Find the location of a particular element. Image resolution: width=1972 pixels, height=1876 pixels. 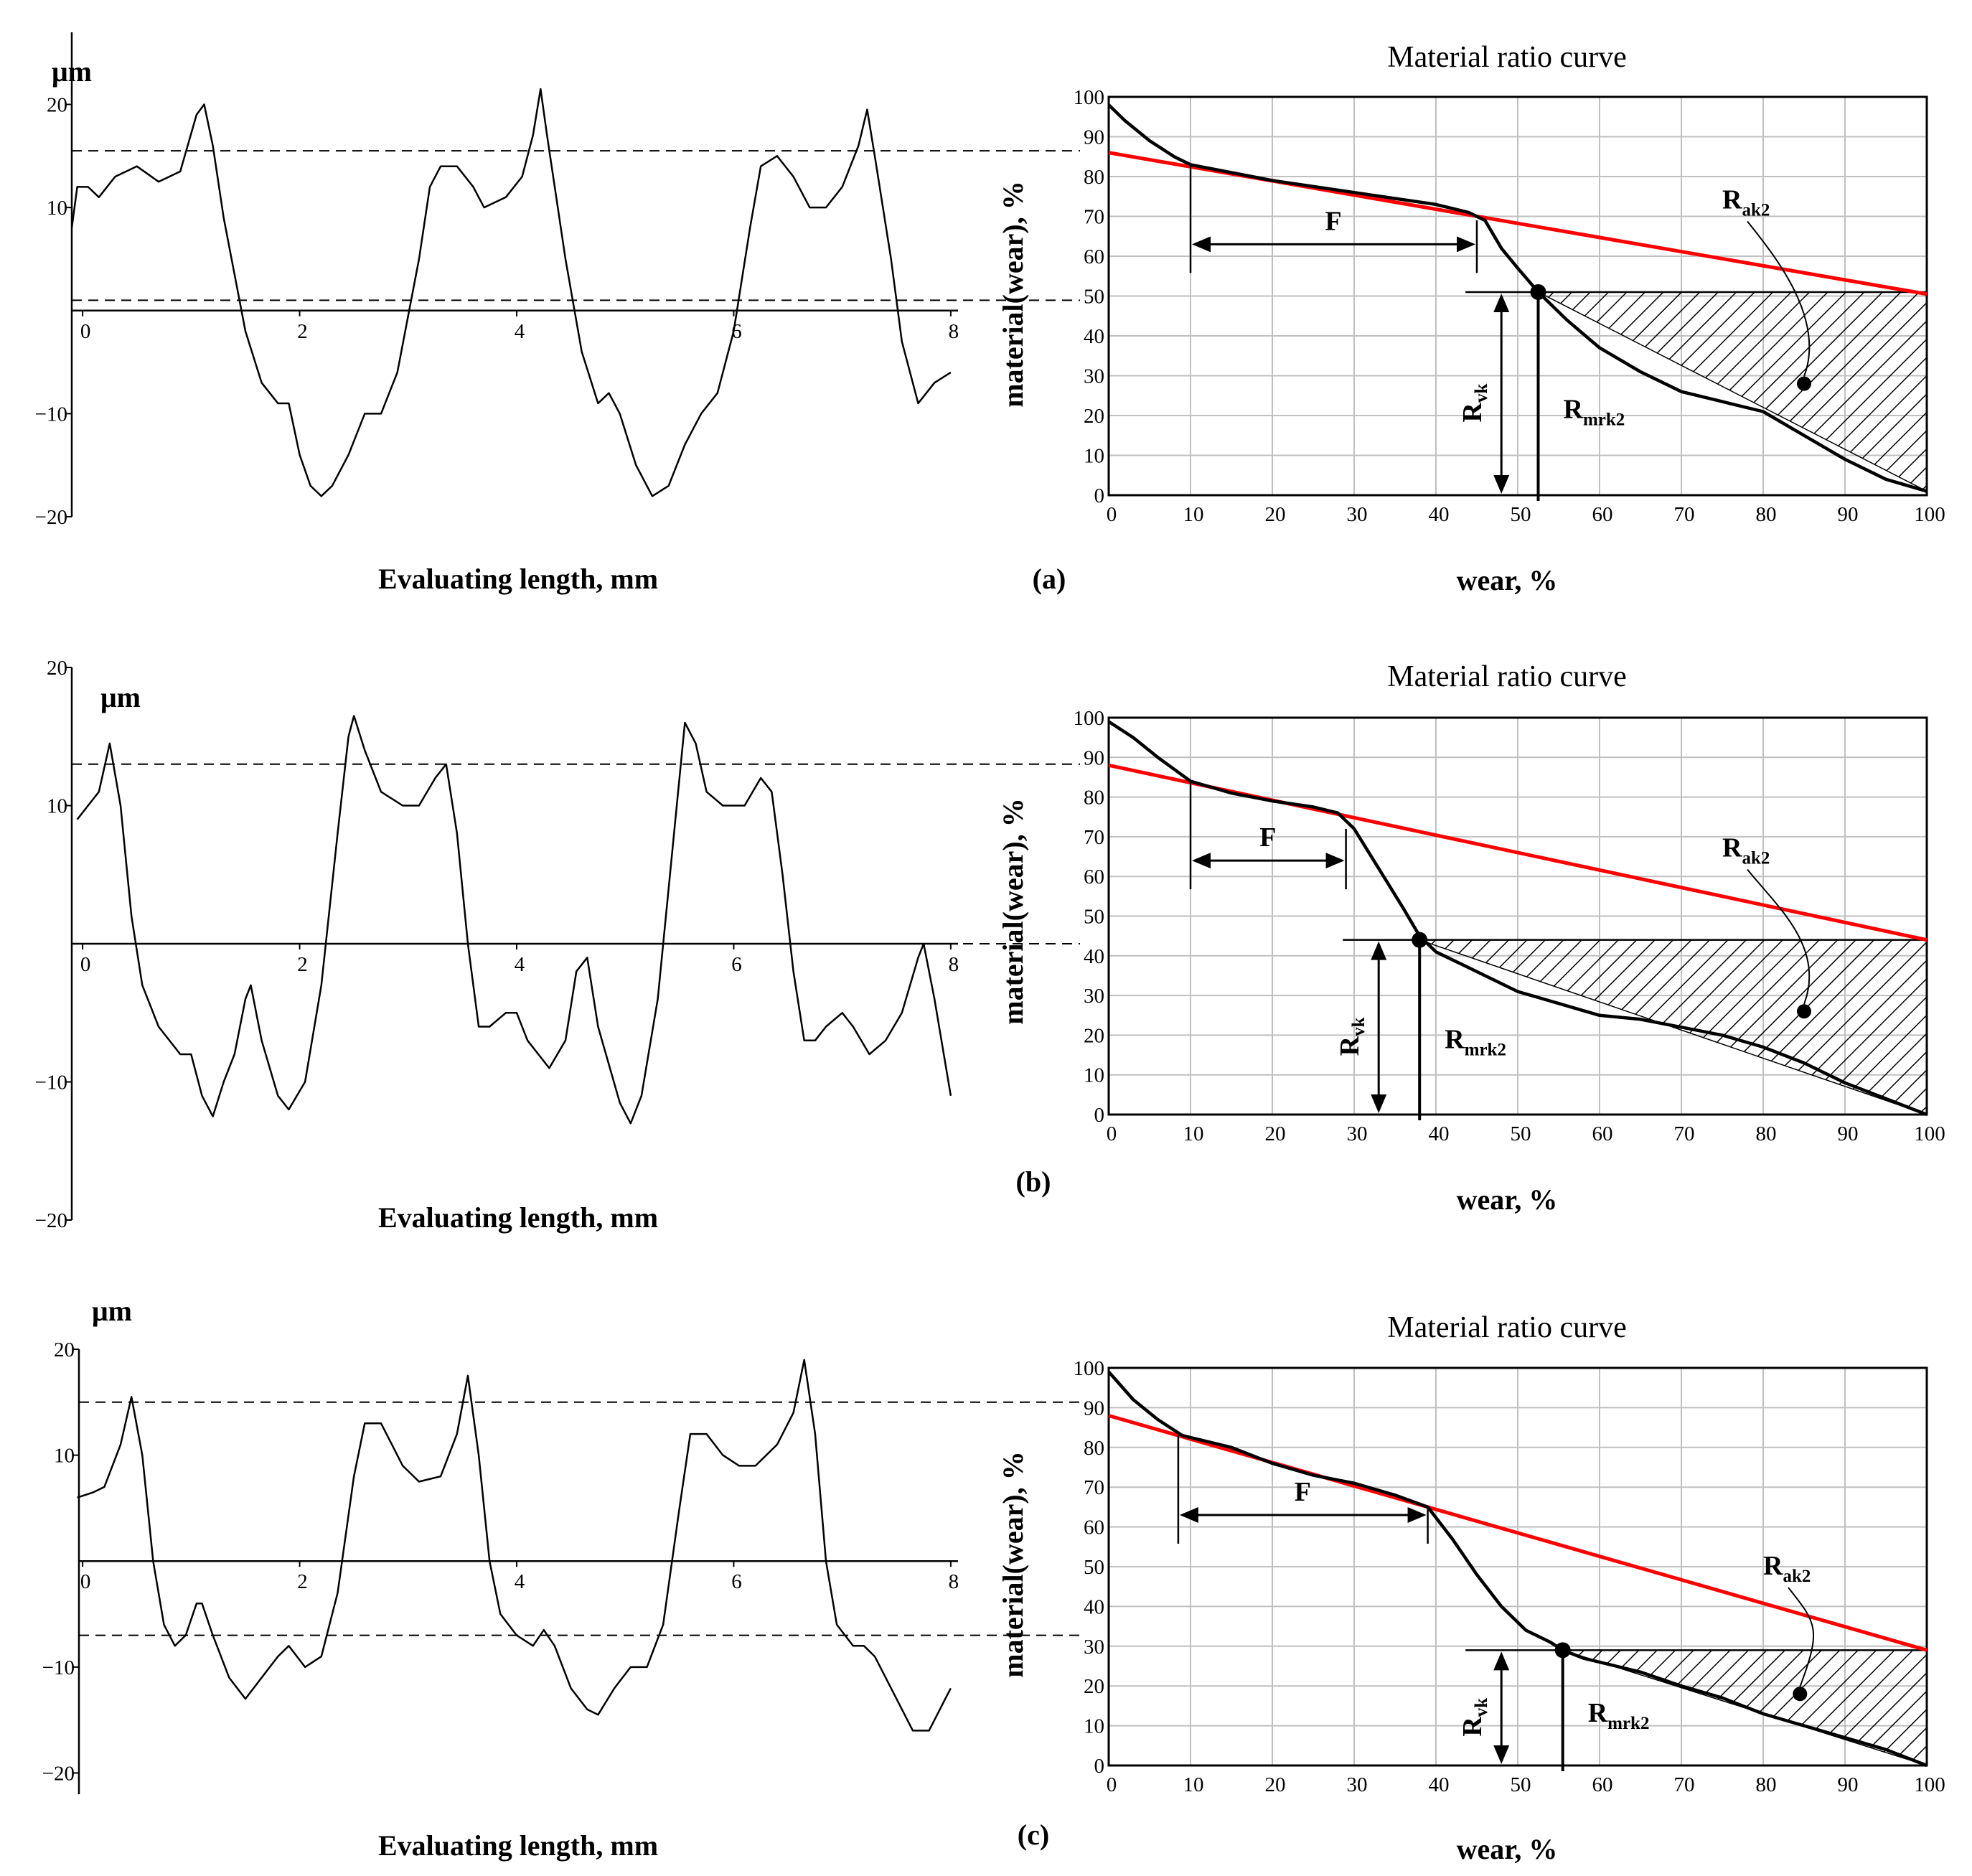

mrc-xlabel-c: wear, % is located at coordinates (1507, 1849).